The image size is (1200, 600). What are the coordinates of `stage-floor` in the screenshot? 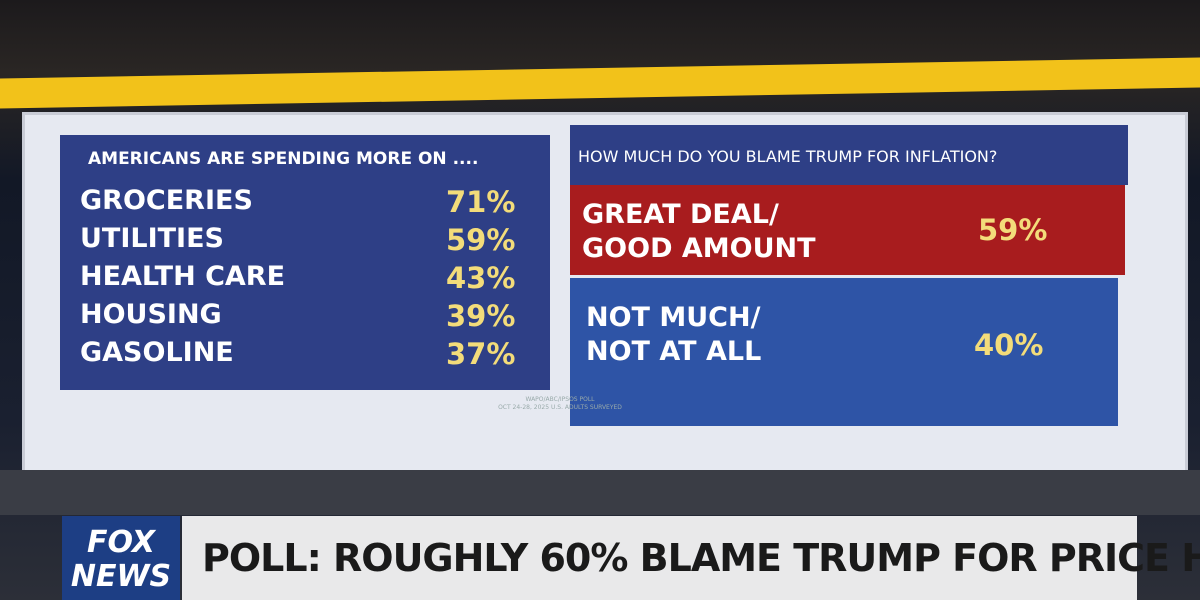 It's located at (600, 492).